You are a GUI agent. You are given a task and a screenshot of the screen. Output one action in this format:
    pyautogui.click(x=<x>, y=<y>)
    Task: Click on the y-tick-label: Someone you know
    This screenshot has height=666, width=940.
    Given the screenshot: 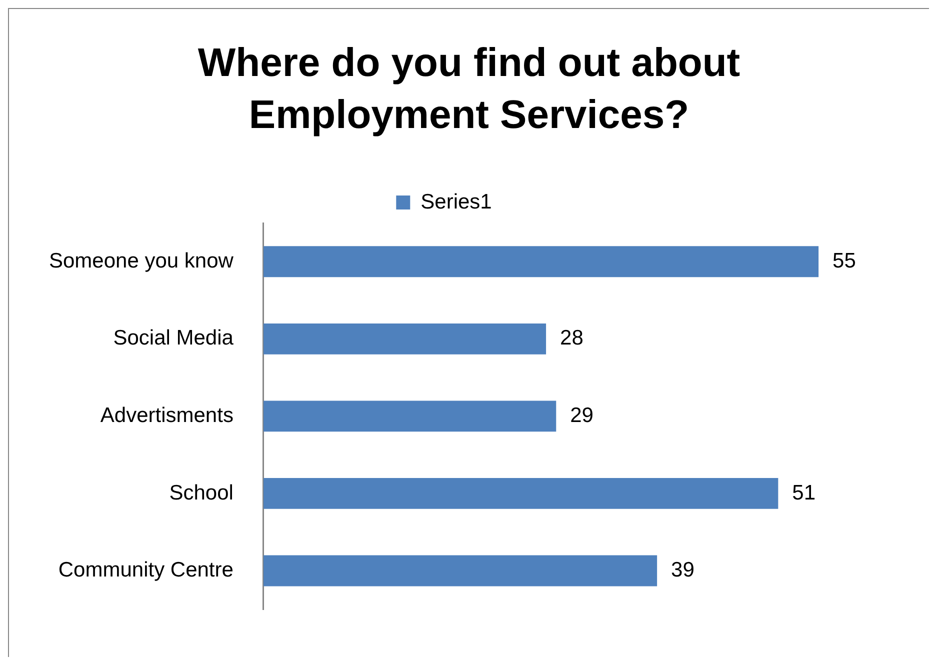 What is the action you would take?
    pyautogui.click(x=141, y=260)
    